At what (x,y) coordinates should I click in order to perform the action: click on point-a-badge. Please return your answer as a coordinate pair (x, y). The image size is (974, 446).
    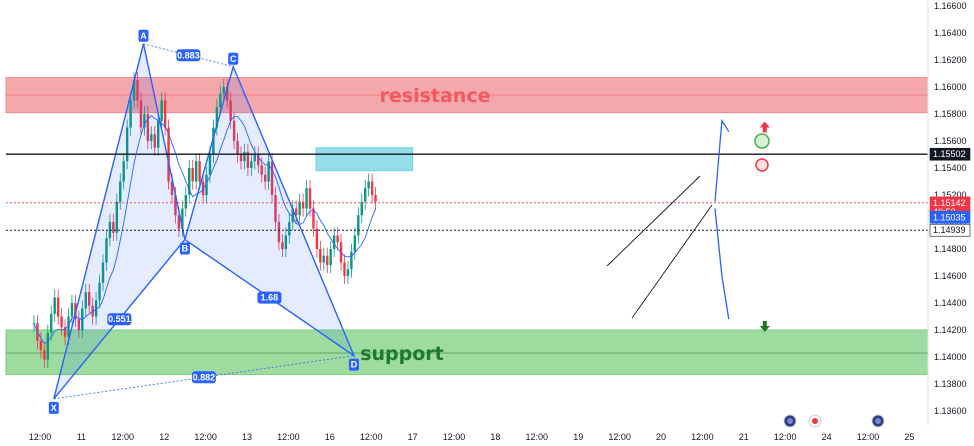
    Looking at the image, I should click on (143, 35).